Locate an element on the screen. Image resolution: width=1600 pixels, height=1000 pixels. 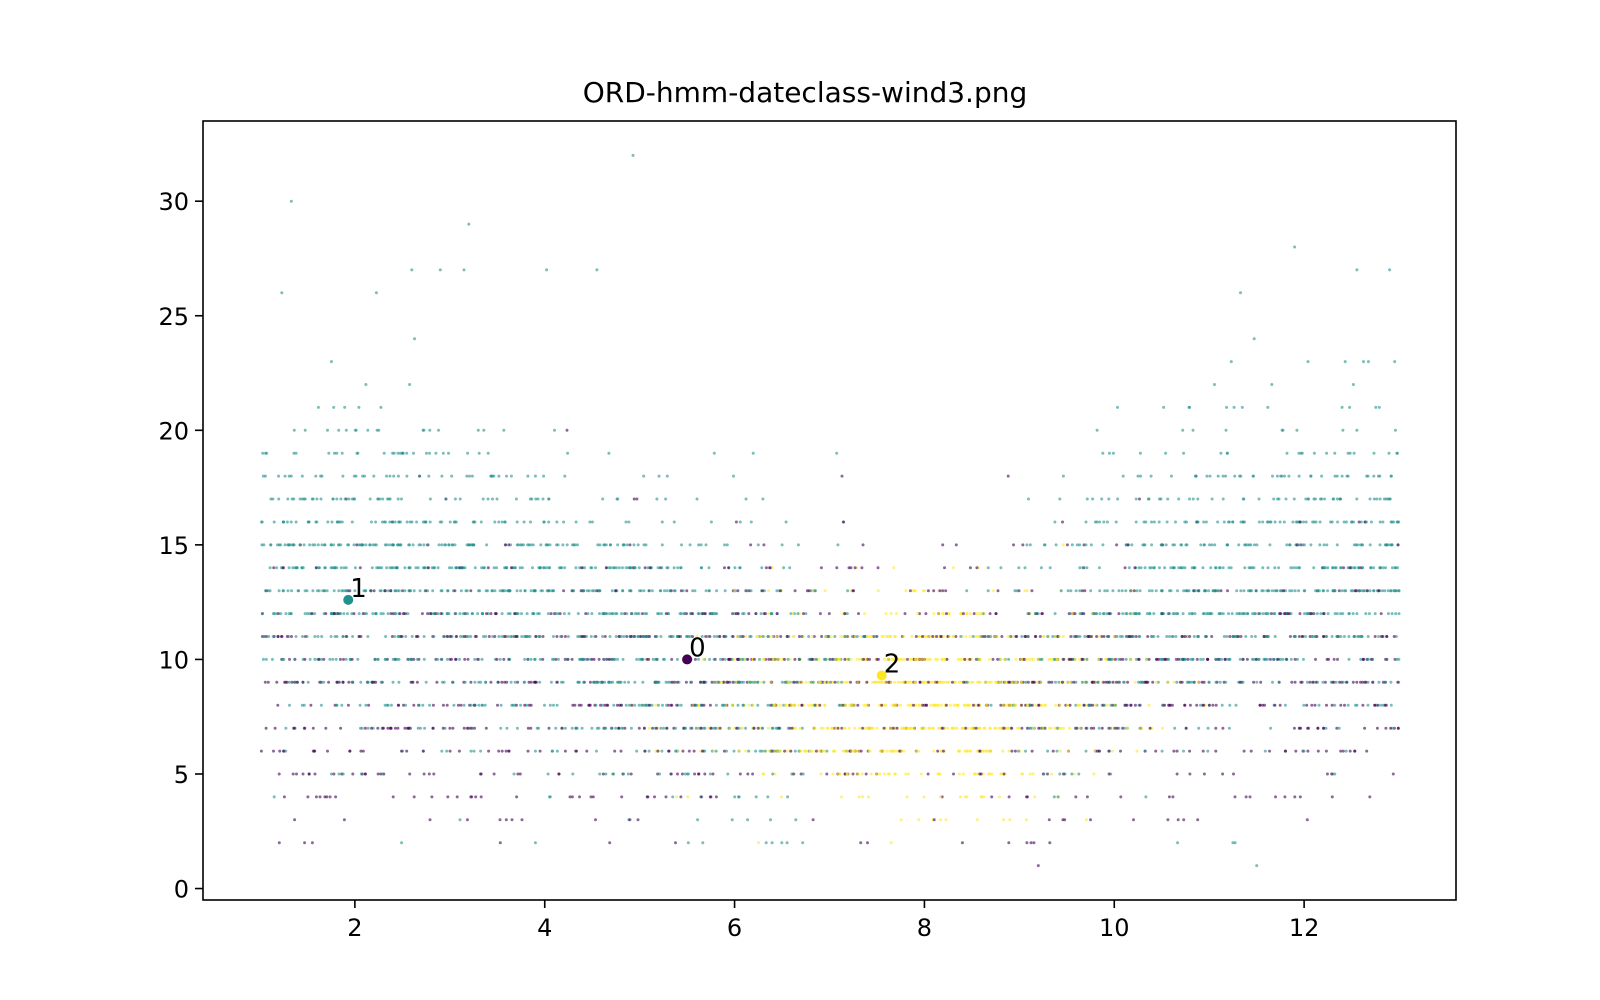
y-tick-label: 30 is located at coordinates (173, 202).